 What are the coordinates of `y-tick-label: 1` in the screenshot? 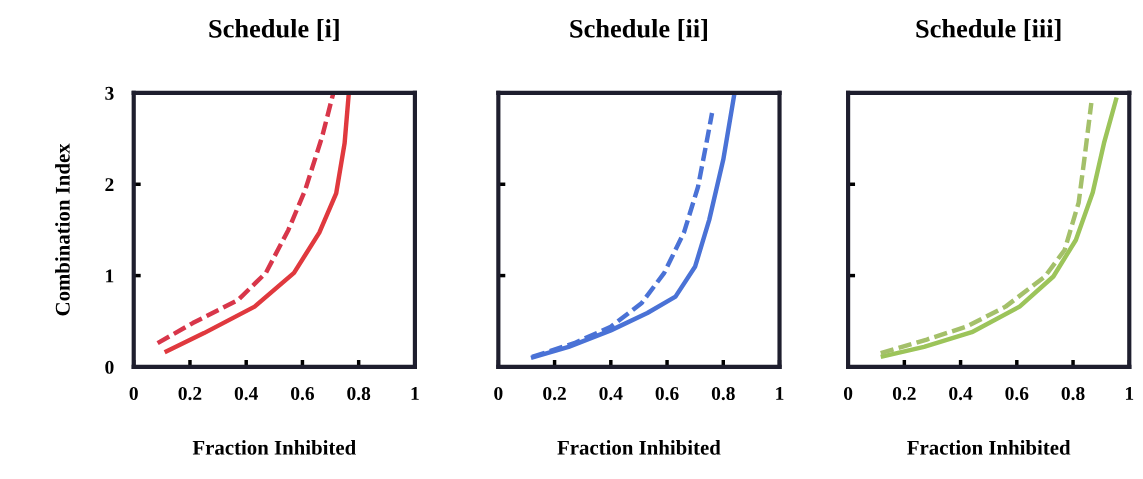 It's located at (110, 276).